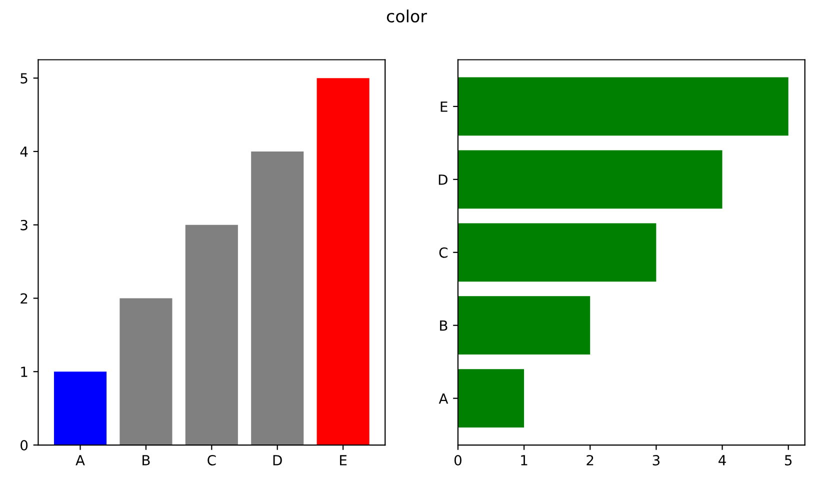  Describe the element at coordinates (722, 460) in the screenshot. I see `x-tick-label: 4` at that location.